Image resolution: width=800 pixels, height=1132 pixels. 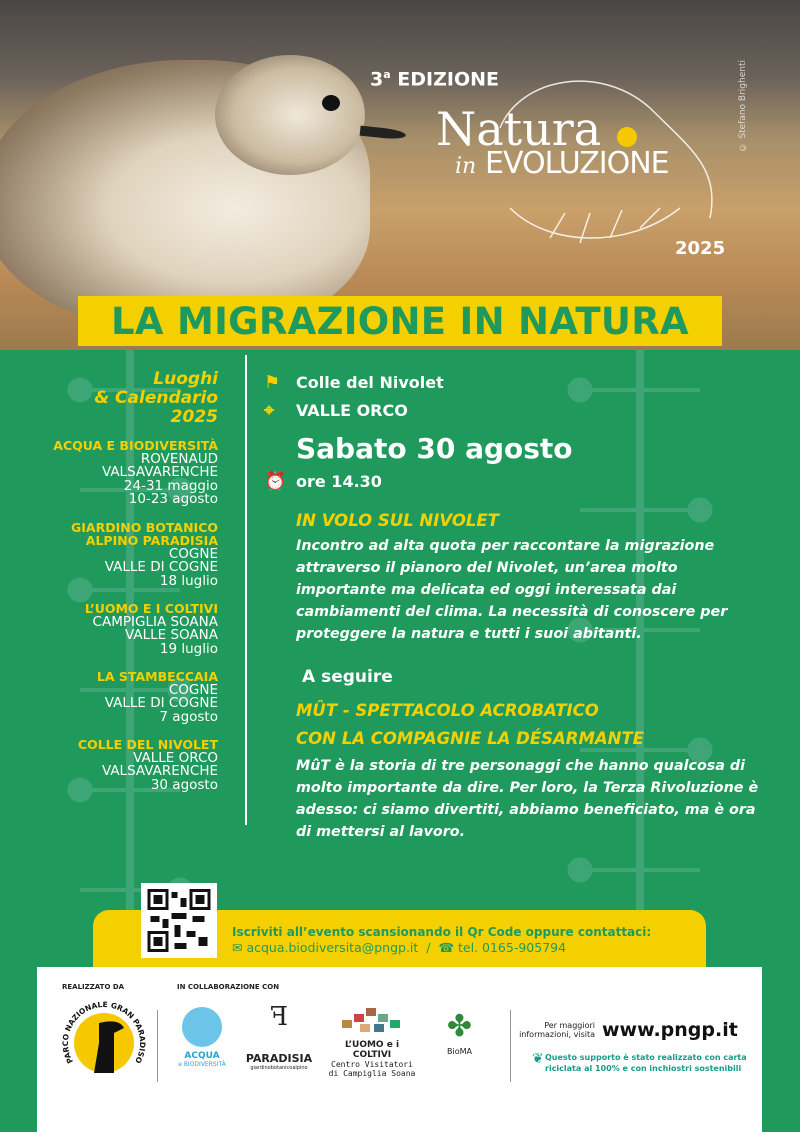 I want to click on following-label: A seguire, so click(x=347, y=677).